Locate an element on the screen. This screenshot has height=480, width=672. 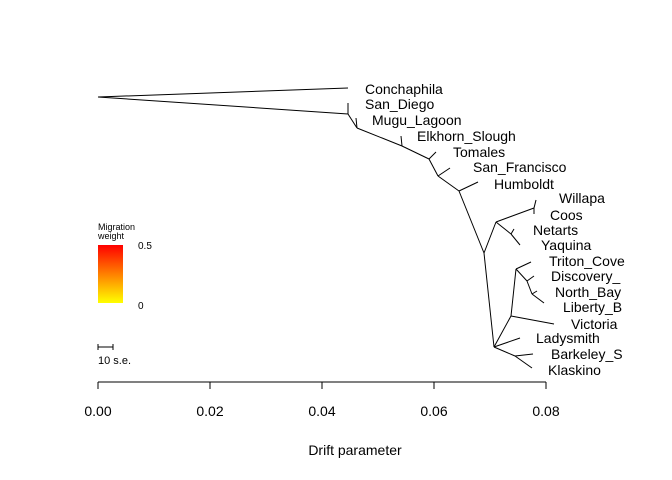
branch-node1-node2 is located at coordinates (352, 121).